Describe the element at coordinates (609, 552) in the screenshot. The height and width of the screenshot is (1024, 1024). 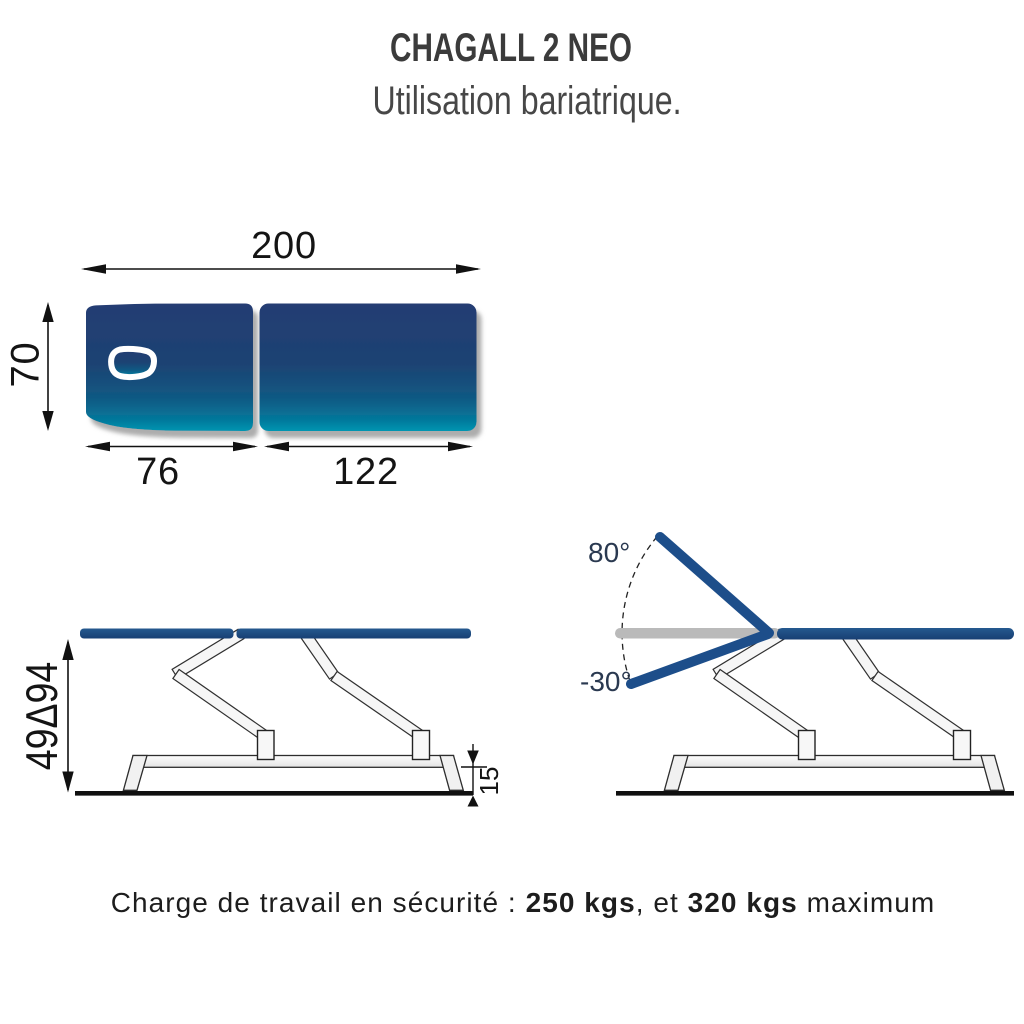
I see `svg-text: 80°` at that location.